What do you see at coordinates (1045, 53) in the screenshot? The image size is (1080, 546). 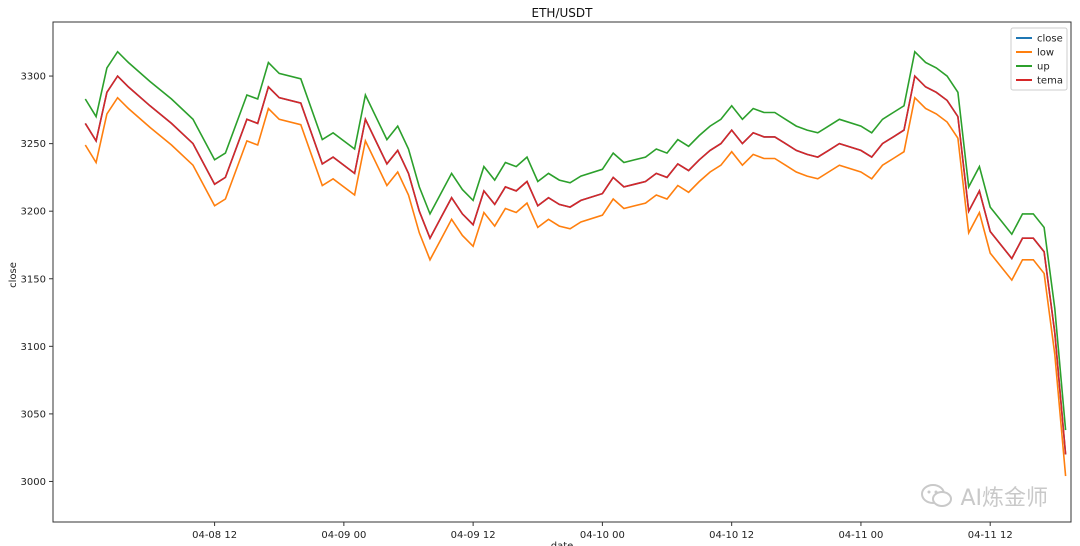 I see `legend-label-low: low` at bounding box center [1045, 53].